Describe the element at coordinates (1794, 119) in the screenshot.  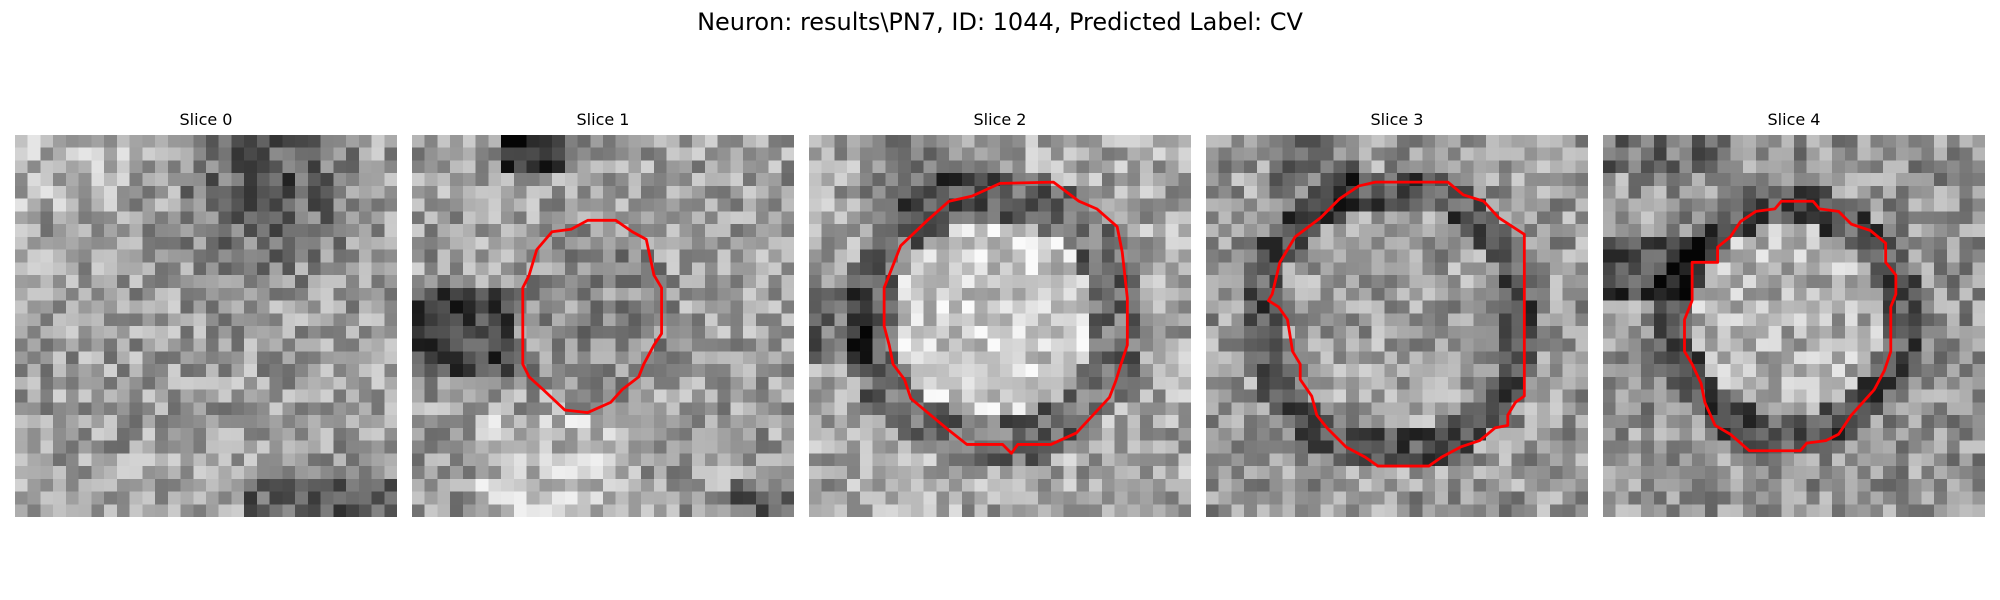
I see `slice-title: Slice 4` at that location.